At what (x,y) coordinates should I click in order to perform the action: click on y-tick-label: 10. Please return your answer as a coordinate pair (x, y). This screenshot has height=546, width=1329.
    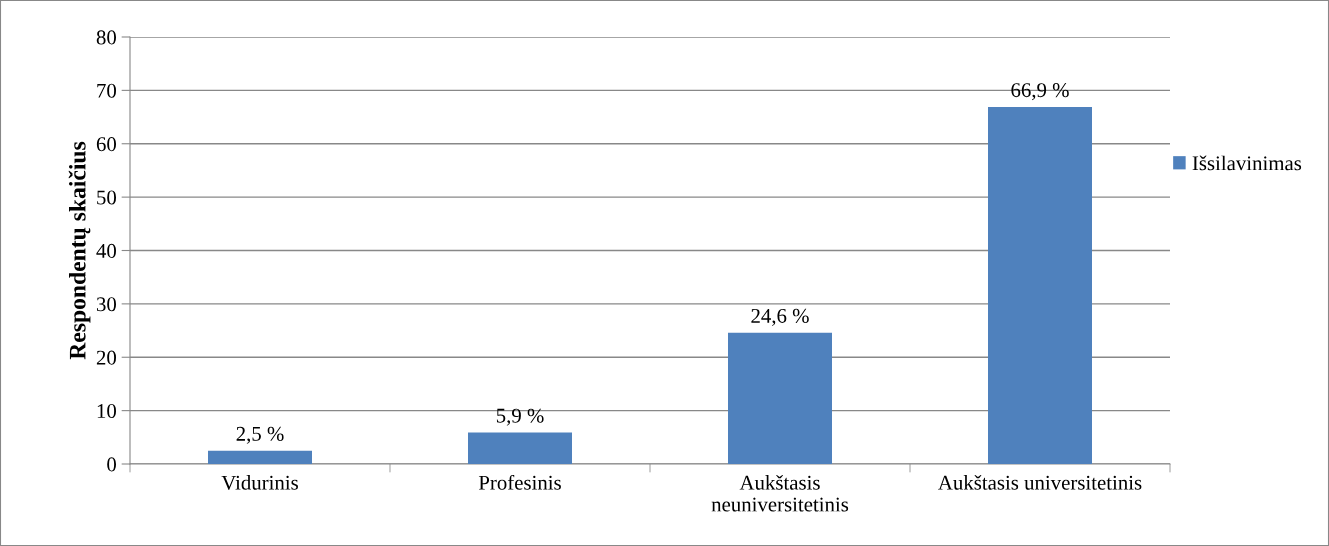
    Looking at the image, I should click on (107, 411).